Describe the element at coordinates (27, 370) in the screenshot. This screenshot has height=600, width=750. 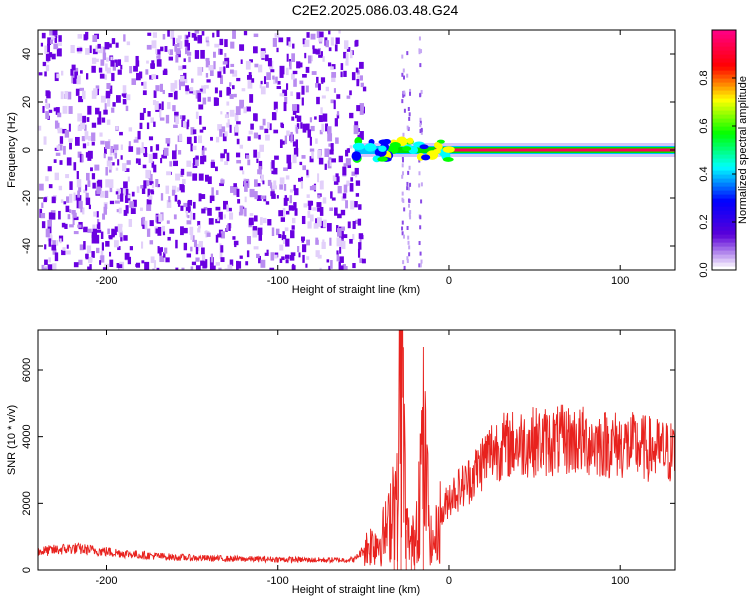
I see `y-tick-label: 6000` at that location.